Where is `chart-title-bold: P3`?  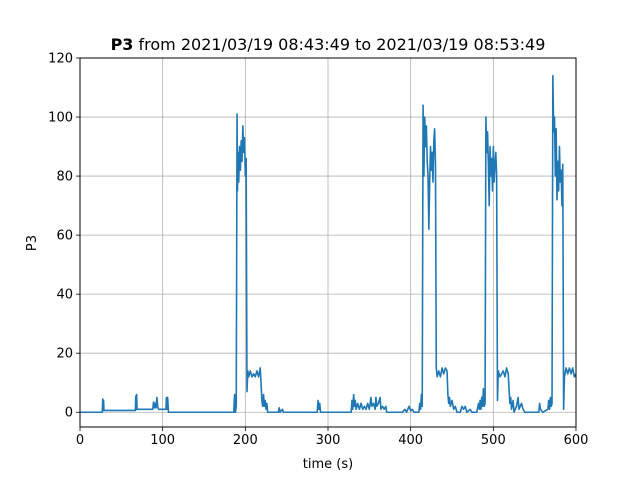 chart-title-bold: P3 is located at coordinates (122, 44).